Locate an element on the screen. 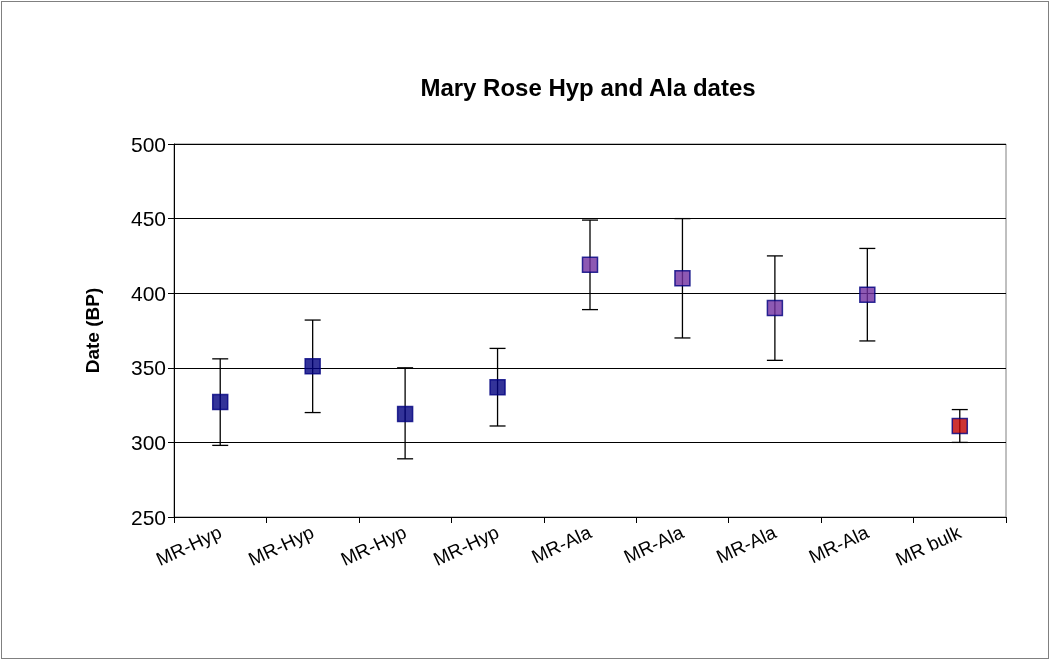 The image size is (1052, 662). y-tick-label: 500 is located at coordinates (148, 144).